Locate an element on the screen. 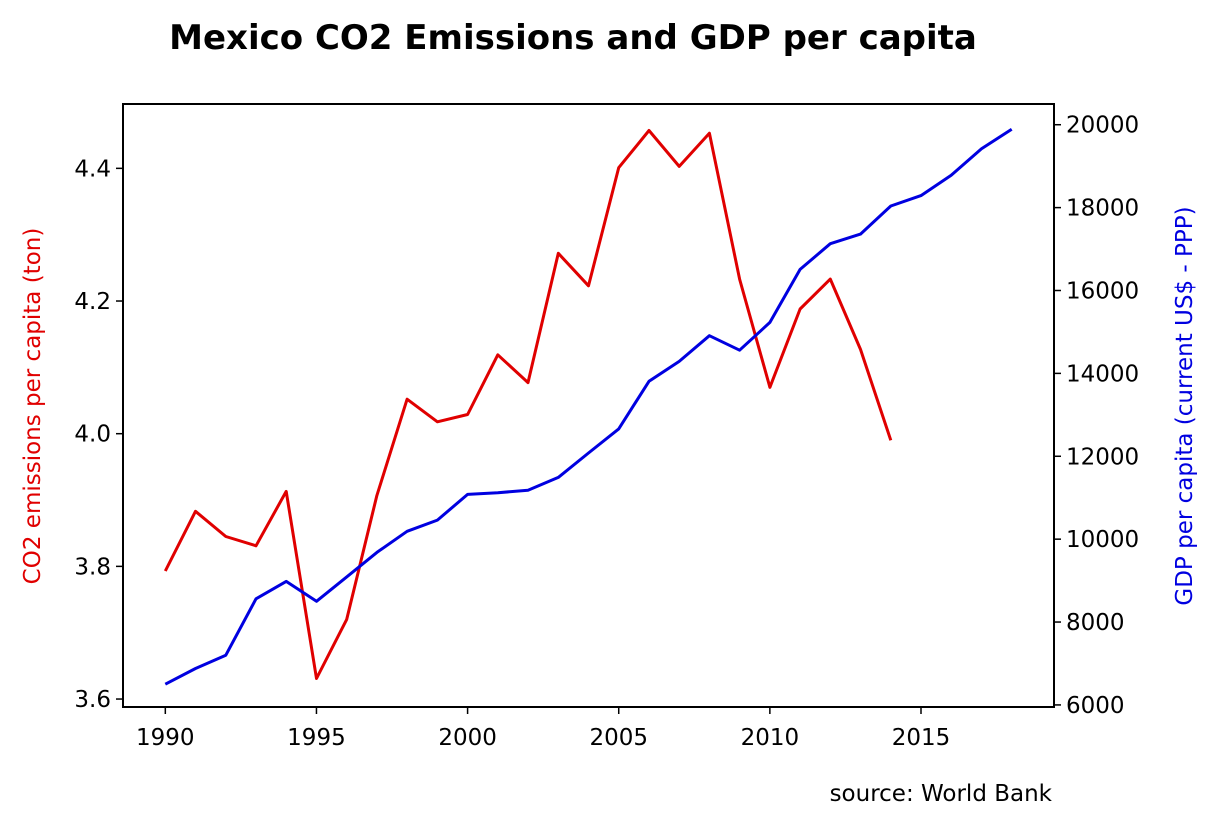  right-tick-label: 6000 is located at coordinates (1095, 706).